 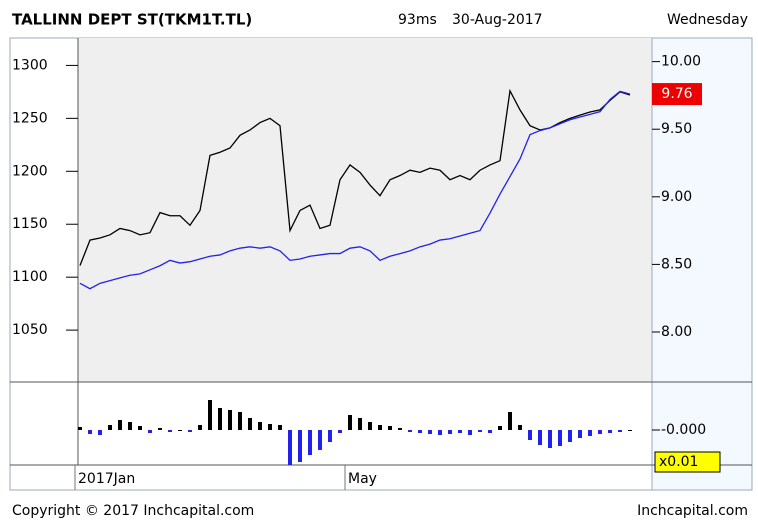 I want to click on y2-tick-label: 8.50, so click(x=676, y=264).